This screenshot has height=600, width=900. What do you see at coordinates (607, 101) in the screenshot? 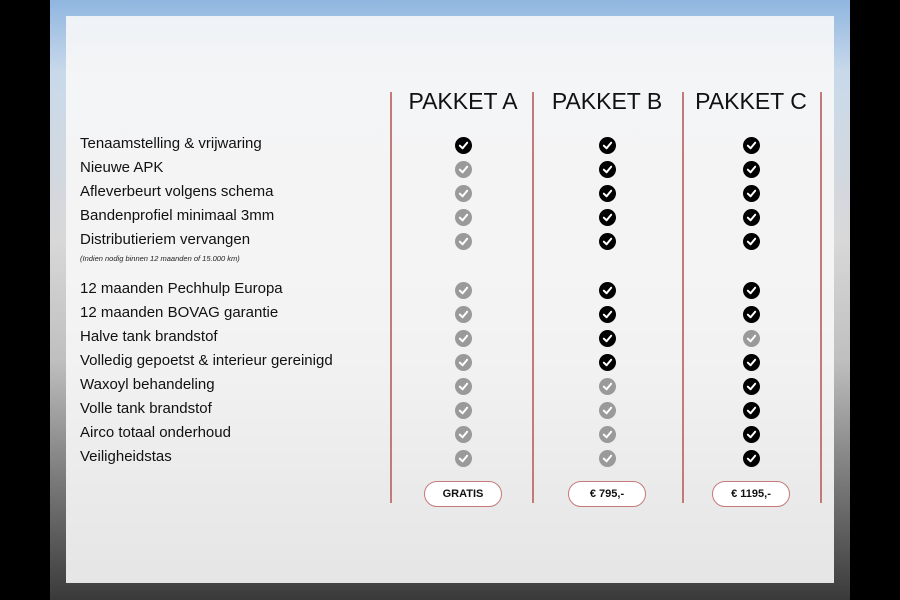
I see `package-header: PAKKET B` at bounding box center [607, 101].